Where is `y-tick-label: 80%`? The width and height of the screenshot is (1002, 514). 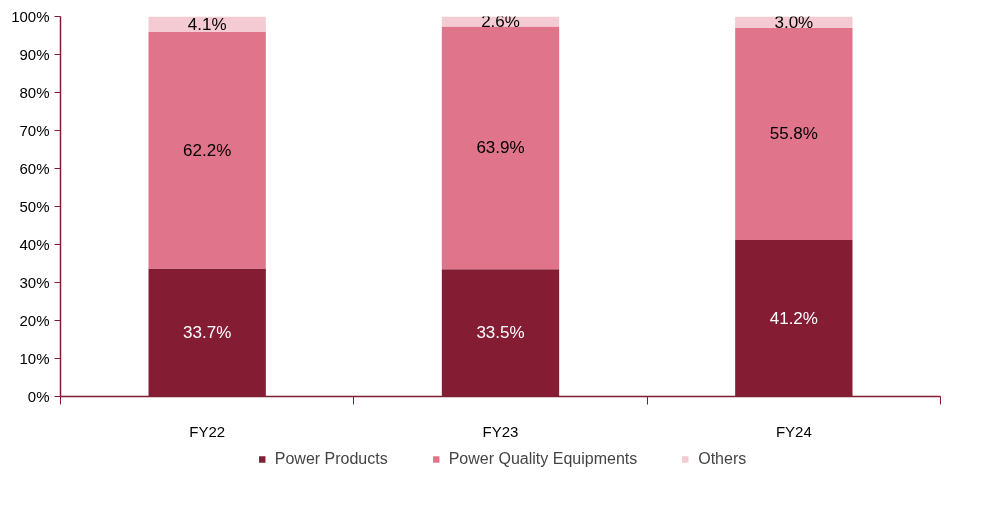
y-tick-label: 80% is located at coordinates (34, 92).